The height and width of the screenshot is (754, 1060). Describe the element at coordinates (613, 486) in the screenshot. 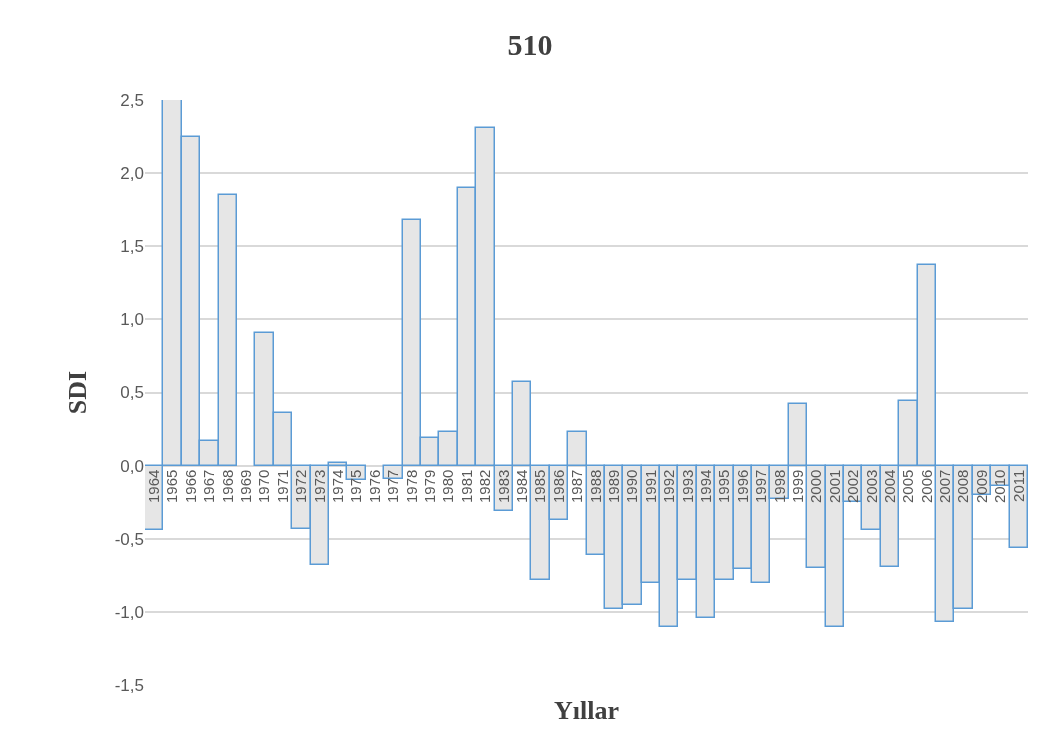

I see `x-tick-label: 1989` at that location.